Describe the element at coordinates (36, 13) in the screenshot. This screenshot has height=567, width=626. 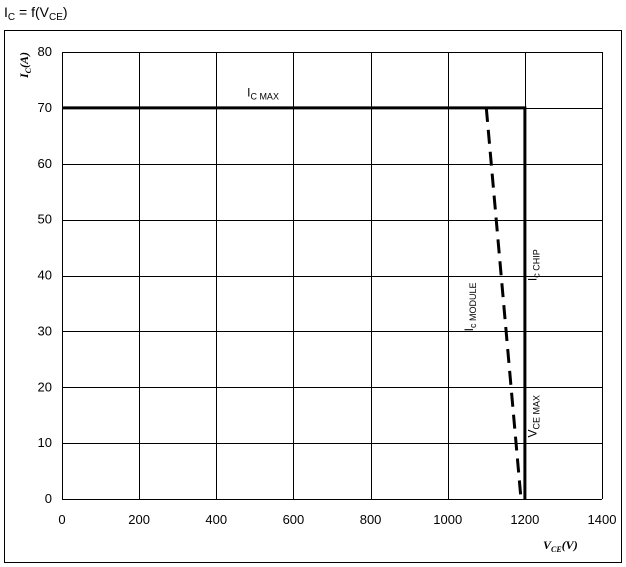
I see `chart-title: IC = f(VCE)` at that location.